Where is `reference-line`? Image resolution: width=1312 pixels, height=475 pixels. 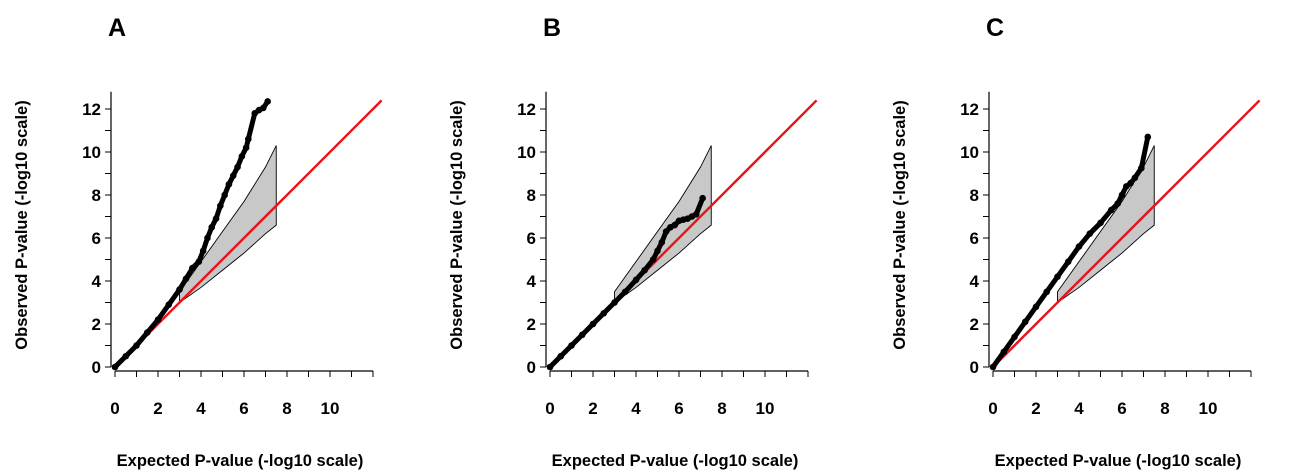
reference-line is located at coordinates (1126, 233).